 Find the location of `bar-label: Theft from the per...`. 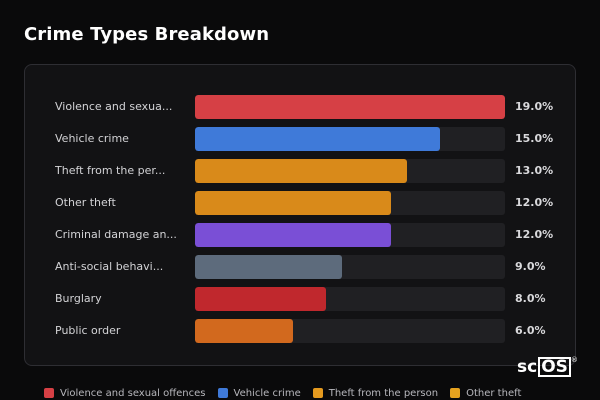

bar-label: Theft from the per... is located at coordinates (110, 170).